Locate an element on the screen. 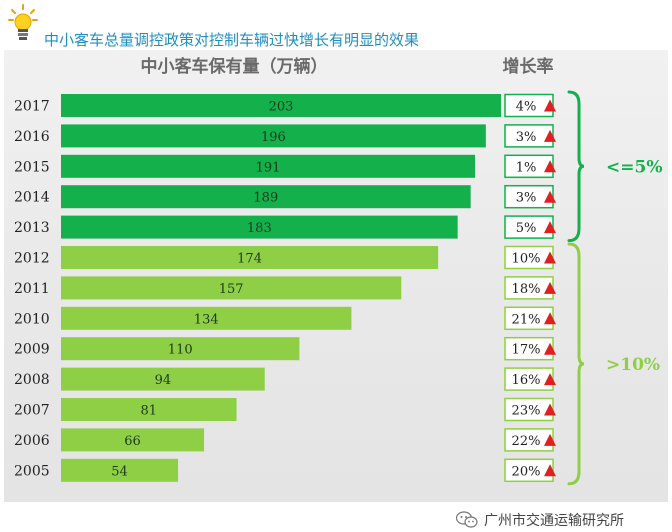 The width and height of the screenshot is (672, 532). year-label: 2012 is located at coordinates (32, 259).